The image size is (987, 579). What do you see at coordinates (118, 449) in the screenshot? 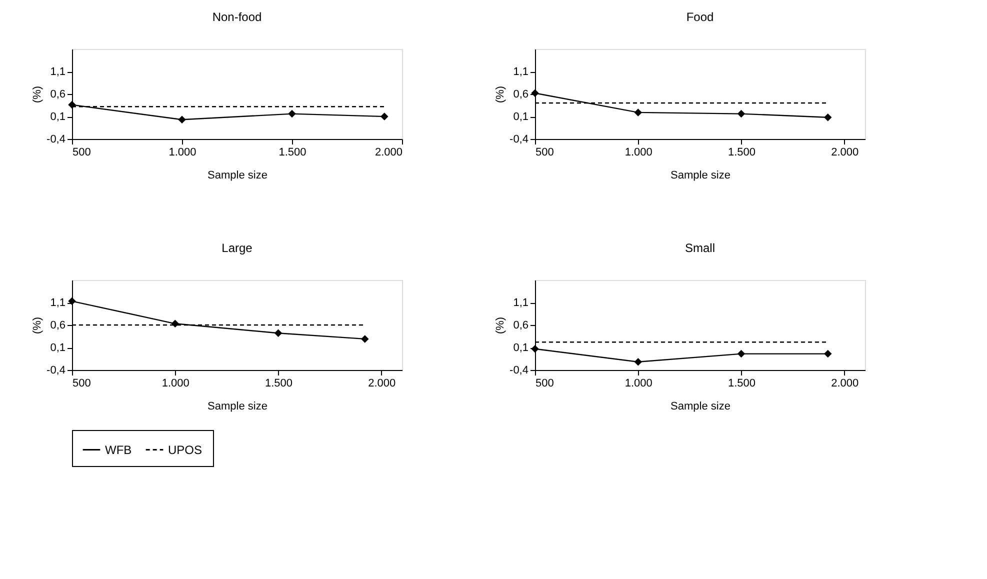
I see `legend-label: WFB` at bounding box center [118, 449].